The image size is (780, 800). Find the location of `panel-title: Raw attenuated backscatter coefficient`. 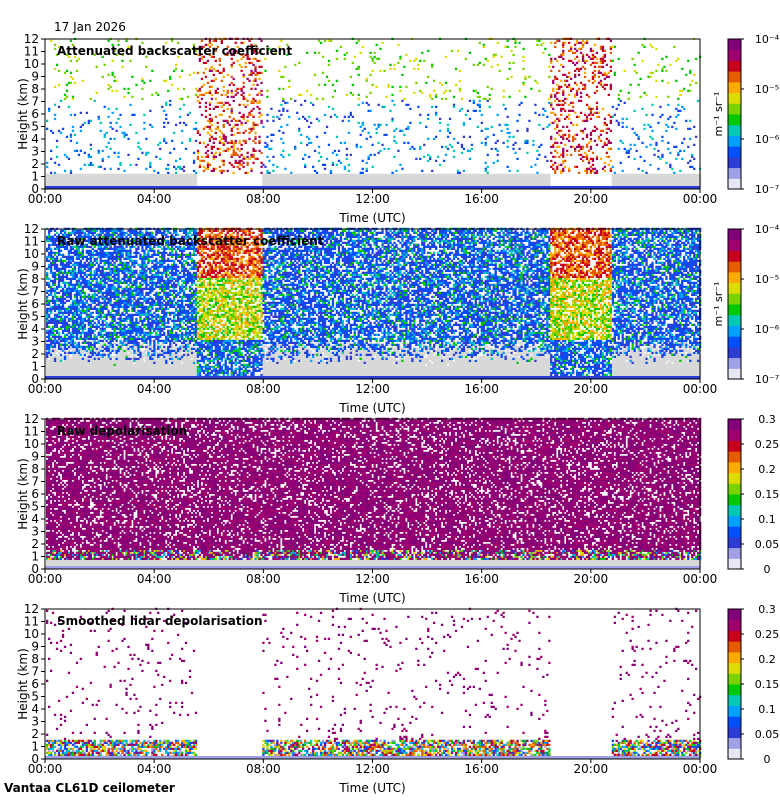

panel-title: Raw attenuated backscatter coefficient is located at coordinates (190, 241).